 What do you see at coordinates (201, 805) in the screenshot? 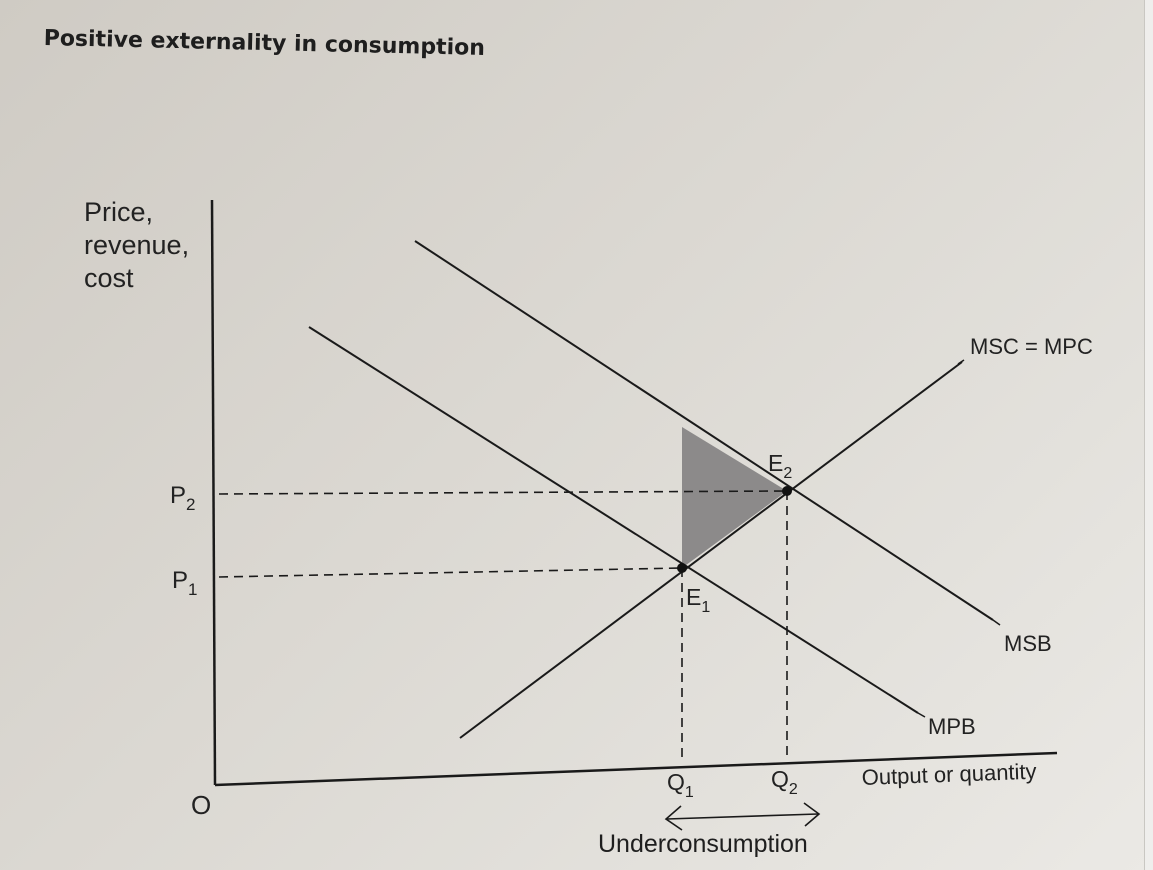
I see `origin-label: O` at bounding box center [201, 805].